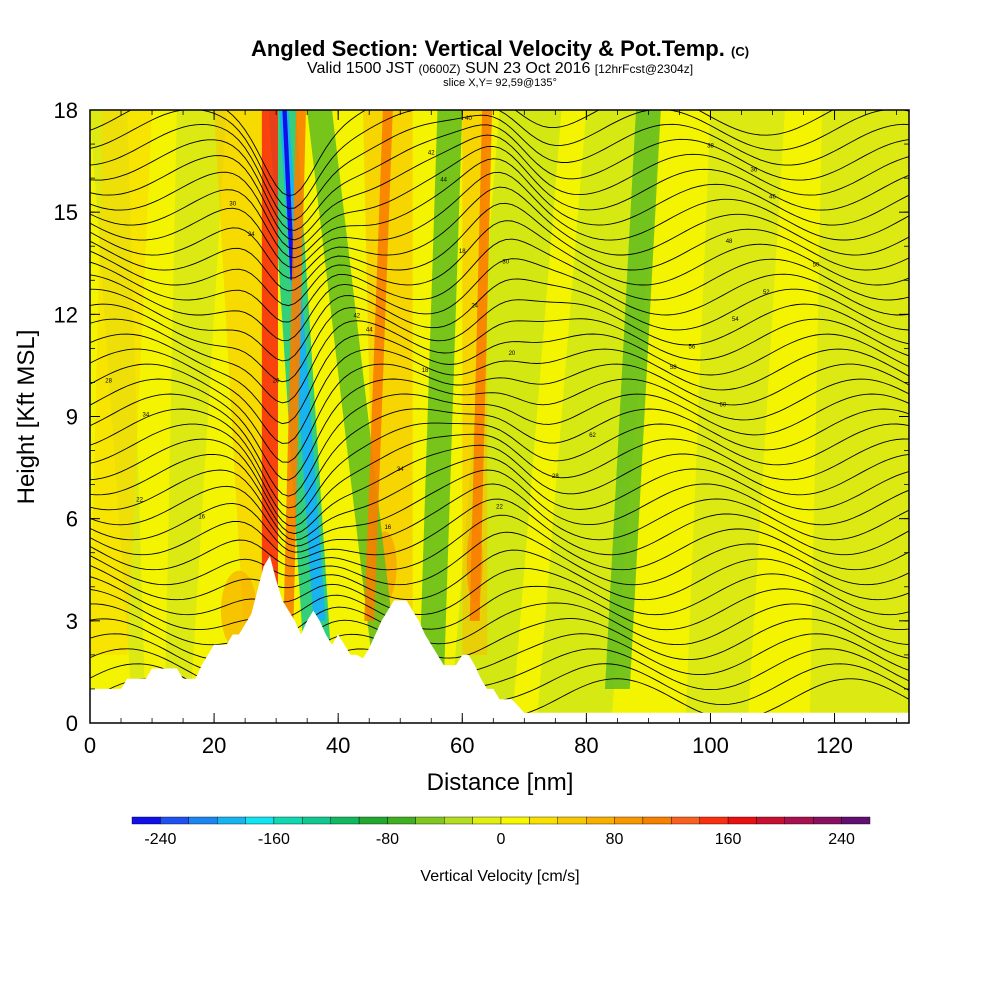  Describe the element at coordinates (72, 417) in the screenshot. I see `y-tick-label: 9` at that location.